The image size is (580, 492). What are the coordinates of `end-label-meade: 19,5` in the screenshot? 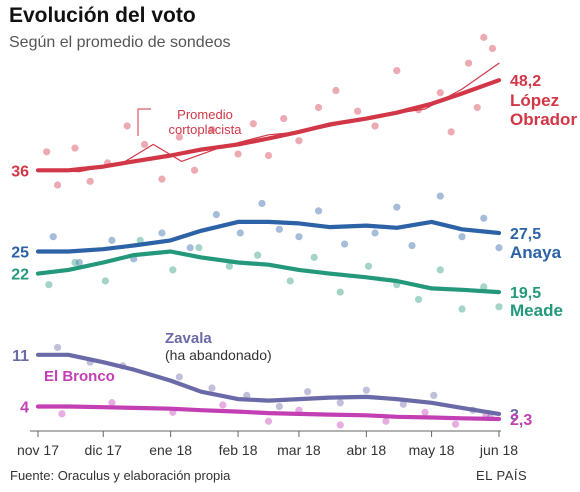 It's located at (525, 293).